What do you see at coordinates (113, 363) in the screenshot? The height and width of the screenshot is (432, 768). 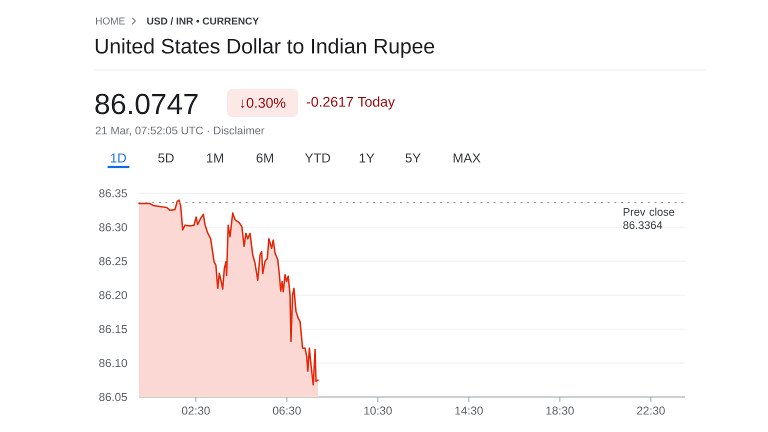 I see `y-tick-label: 86.10` at bounding box center [113, 363].